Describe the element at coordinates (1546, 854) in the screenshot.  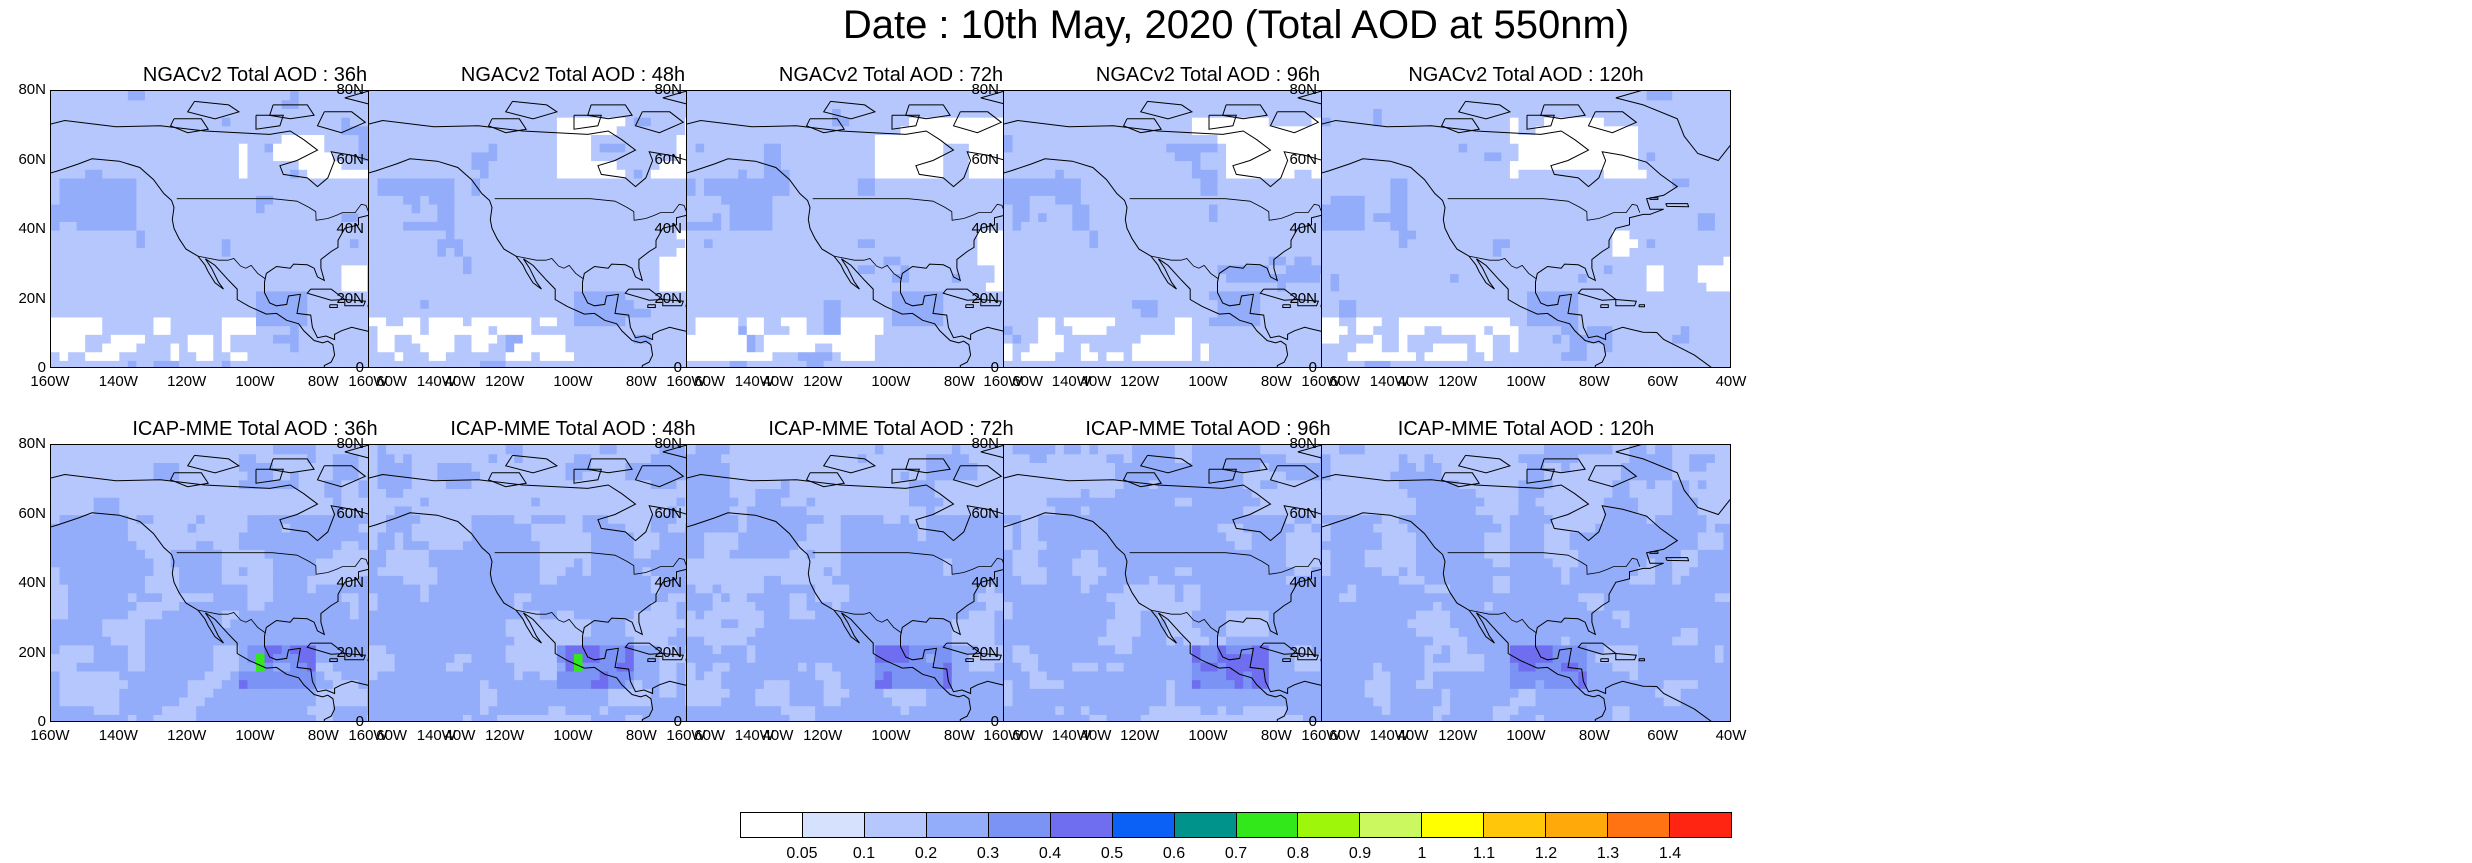
I see `colorbar-tick-label: 1.2` at that location.